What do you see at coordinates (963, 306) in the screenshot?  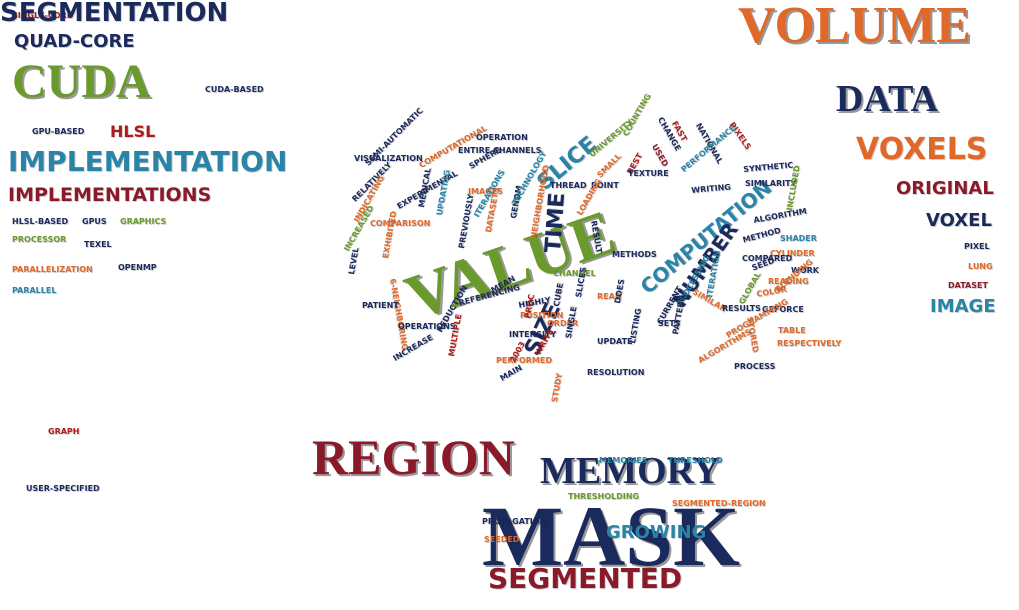 I see `word-image: IMAGE` at bounding box center [963, 306].